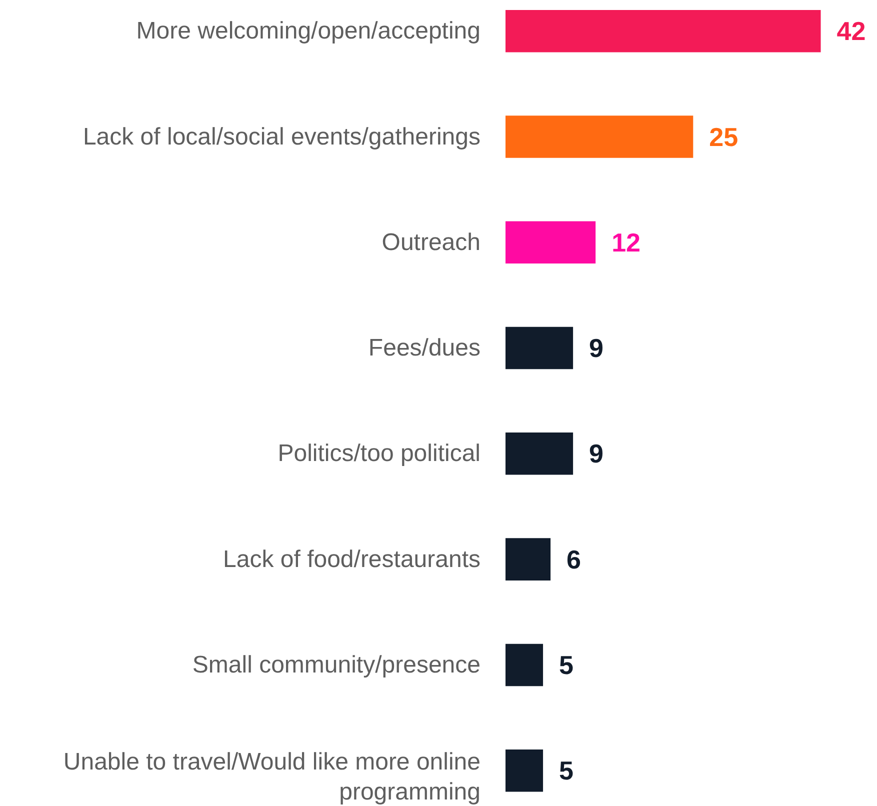 The height and width of the screenshot is (806, 877). Describe the element at coordinates (308, 31) in the screenshot. I see `y-tick-label: More welcoming/open/accepting` at that location.